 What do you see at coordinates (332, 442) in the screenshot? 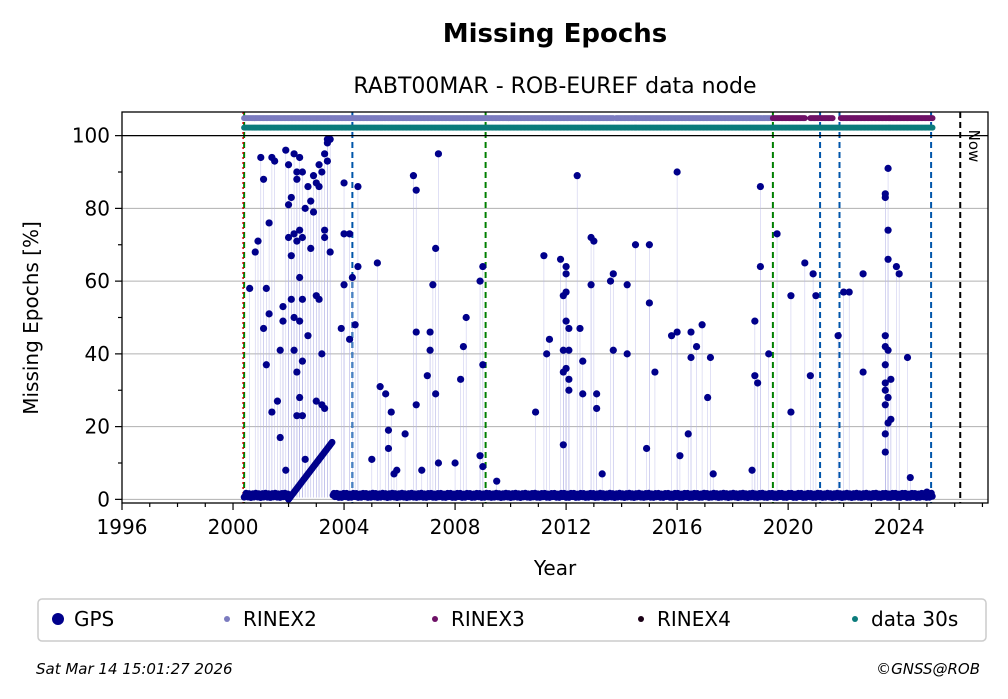
I see `gps-ramp-point` at bounding box center [332, 442].